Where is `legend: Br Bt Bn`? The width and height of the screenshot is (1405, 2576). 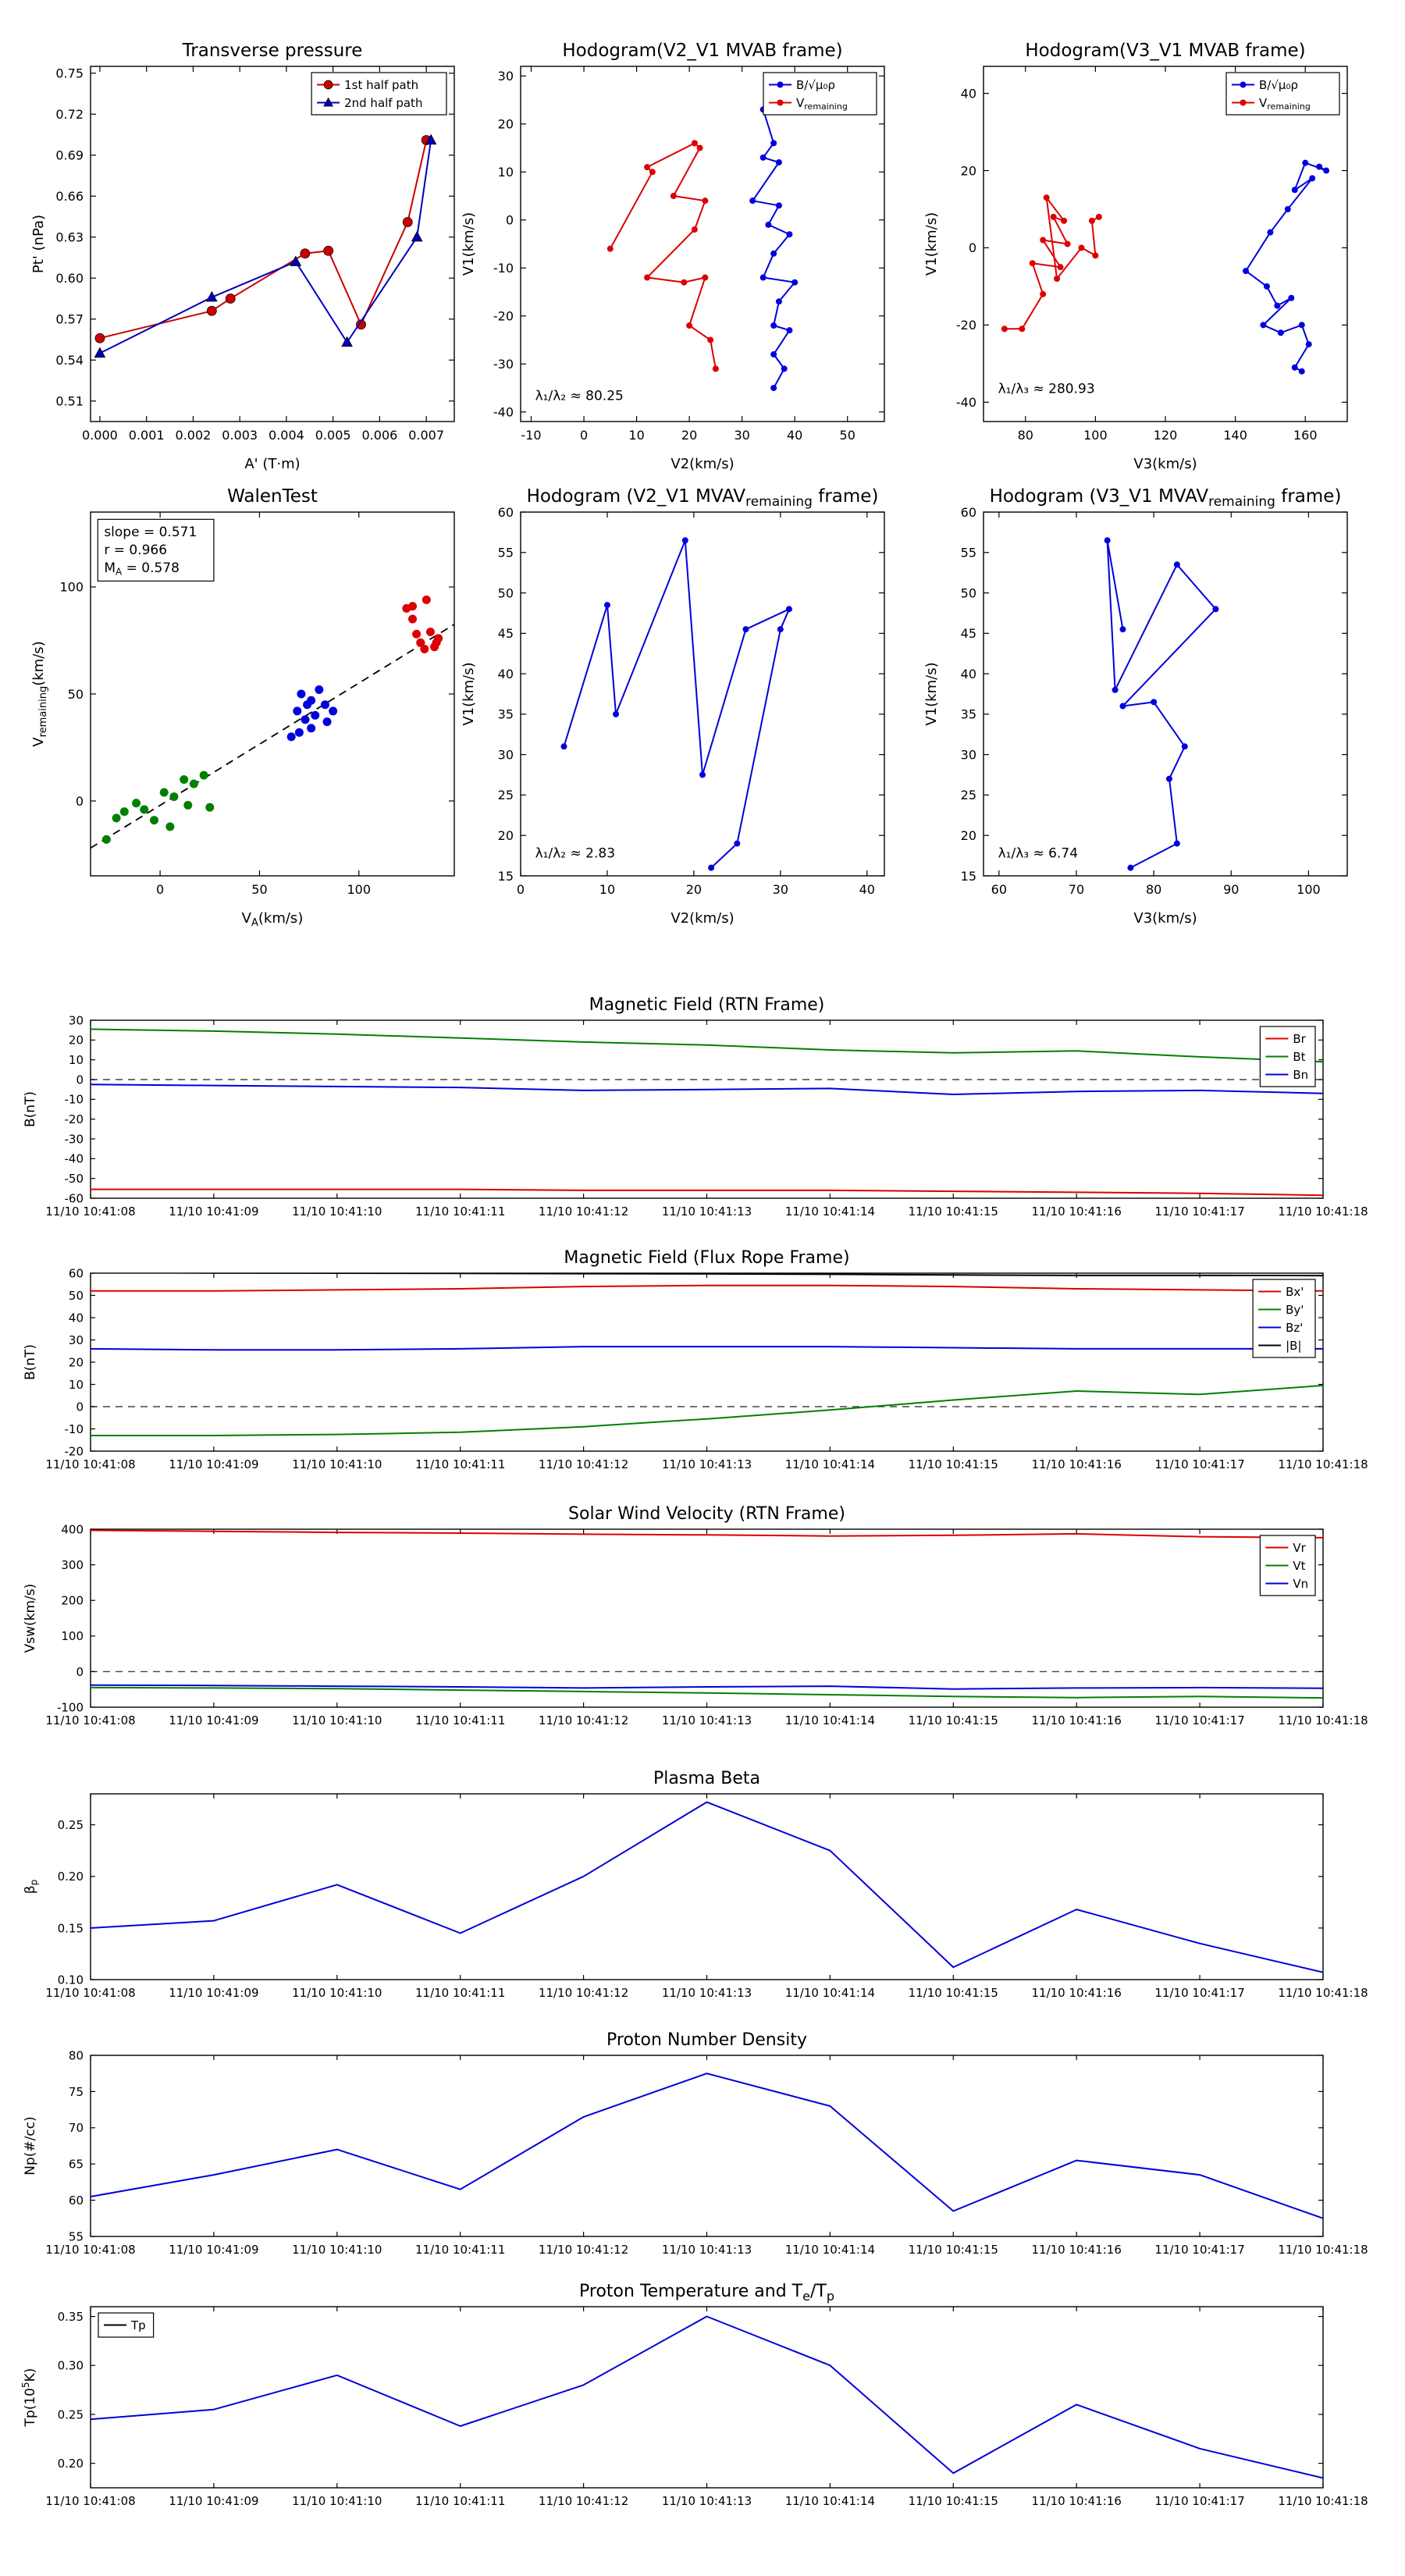 legend: Br Bt Bn is located at coordinates (1288, 1056).